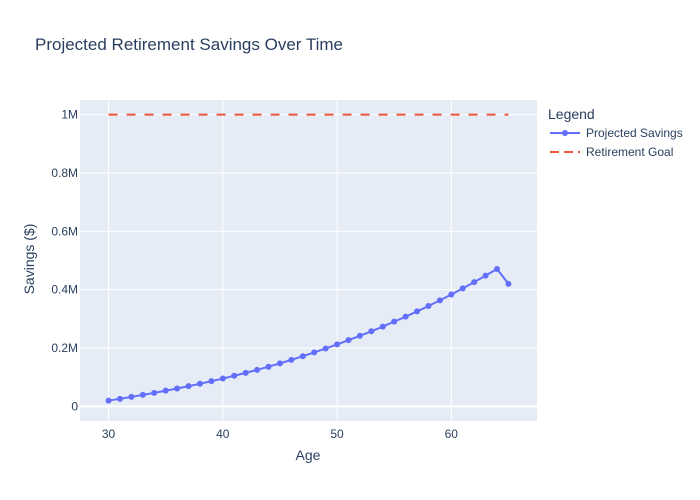  Describe the element at coordinates (629, 152) in the screenshot. I see `legend-label: Retirement Goal` at that location.